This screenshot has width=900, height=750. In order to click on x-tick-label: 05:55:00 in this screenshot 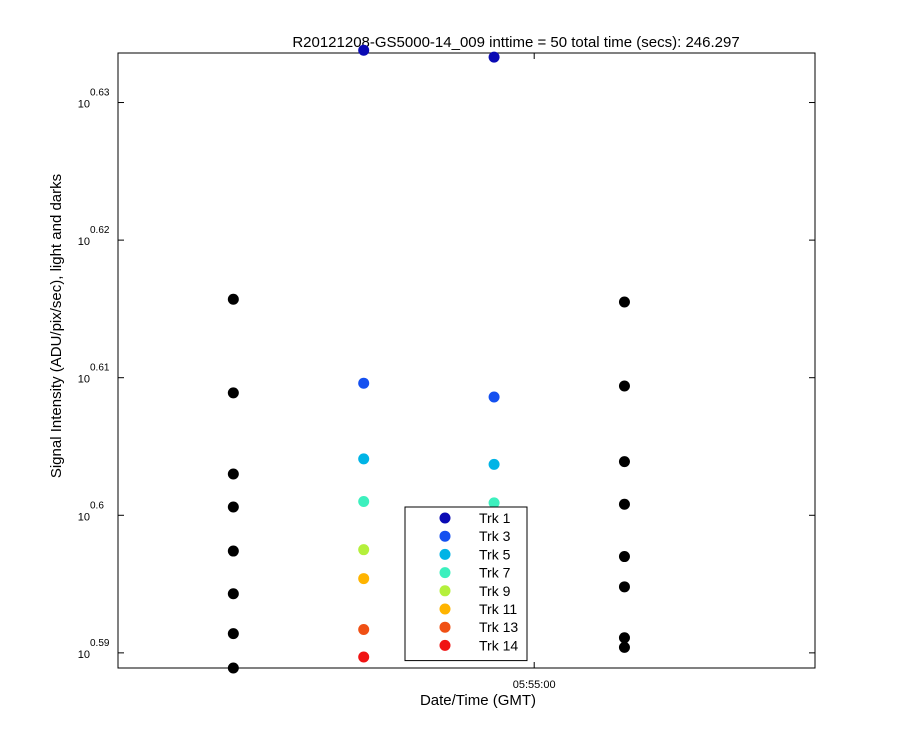, I will do `click(534, 685)`.